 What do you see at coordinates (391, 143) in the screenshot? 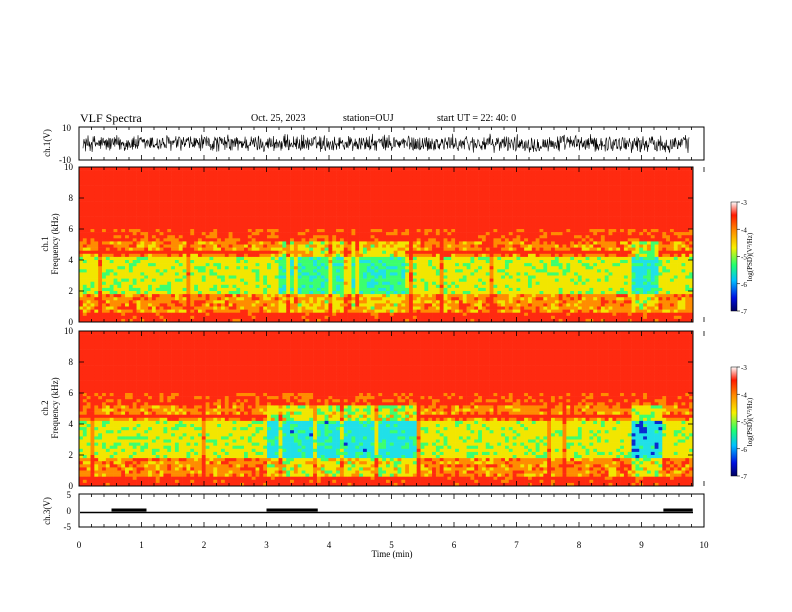
I see `ch1-time-ticks` at bounding box center [391, 143].